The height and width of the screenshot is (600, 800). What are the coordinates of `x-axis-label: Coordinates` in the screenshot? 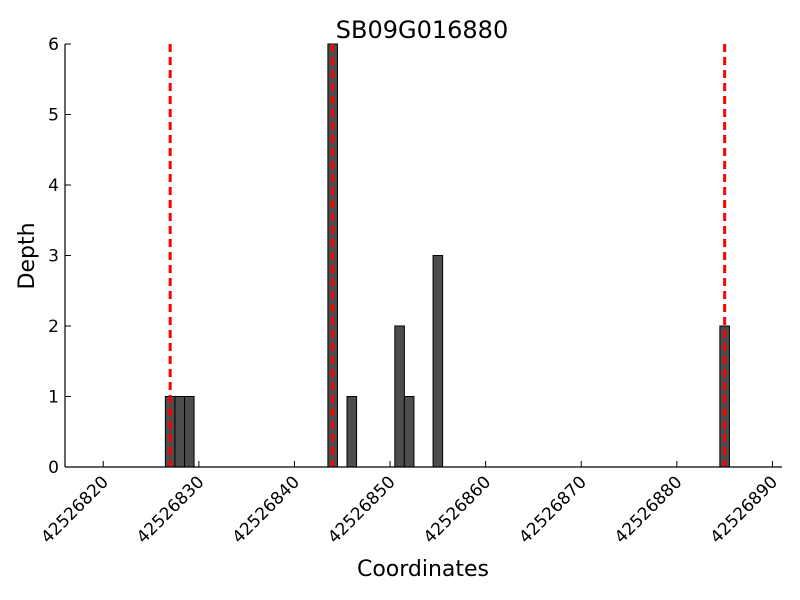 It's located at (423, 569).